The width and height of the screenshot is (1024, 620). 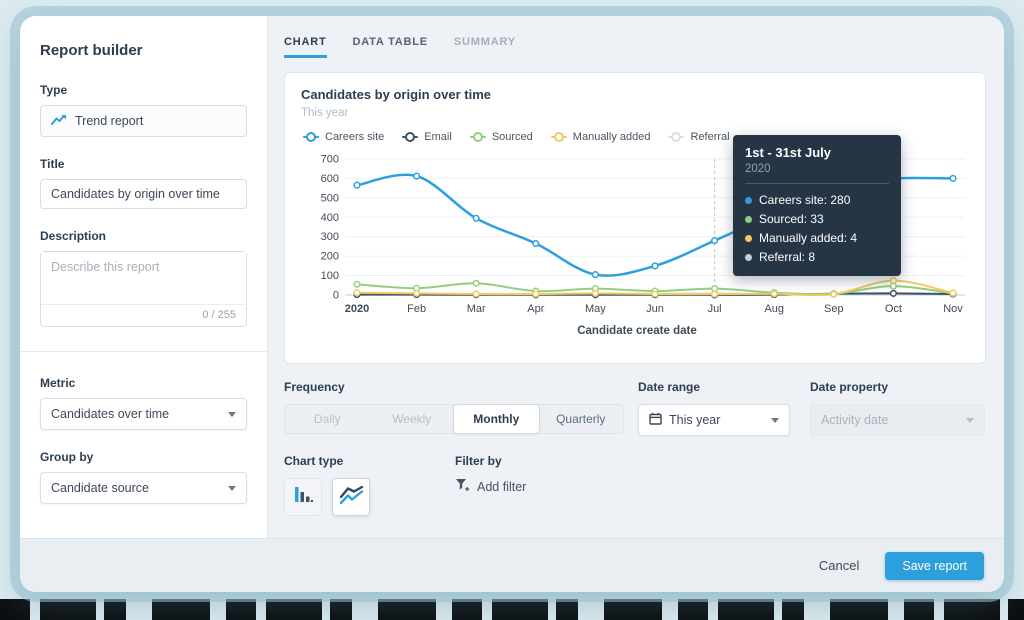 I want to click on frequency-option-daily: Daily, so click(x=327, y=419).